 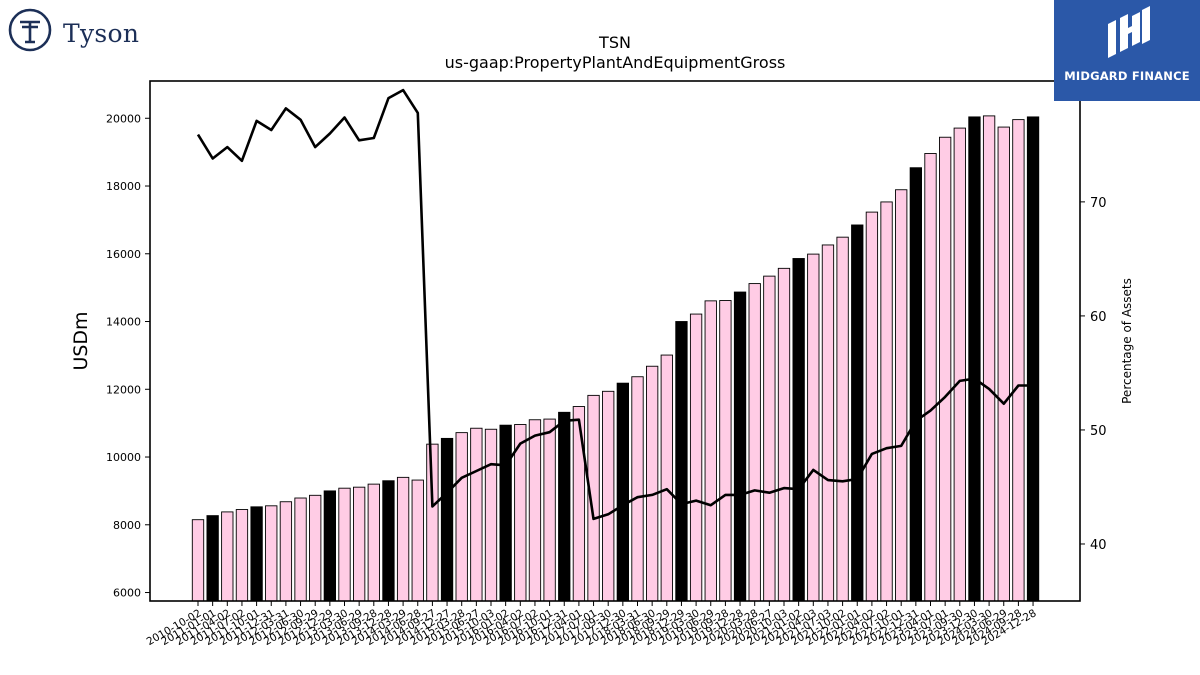 I want to click on y2-axis-label: Percentage of Assets, so click(x=1127, y=341).